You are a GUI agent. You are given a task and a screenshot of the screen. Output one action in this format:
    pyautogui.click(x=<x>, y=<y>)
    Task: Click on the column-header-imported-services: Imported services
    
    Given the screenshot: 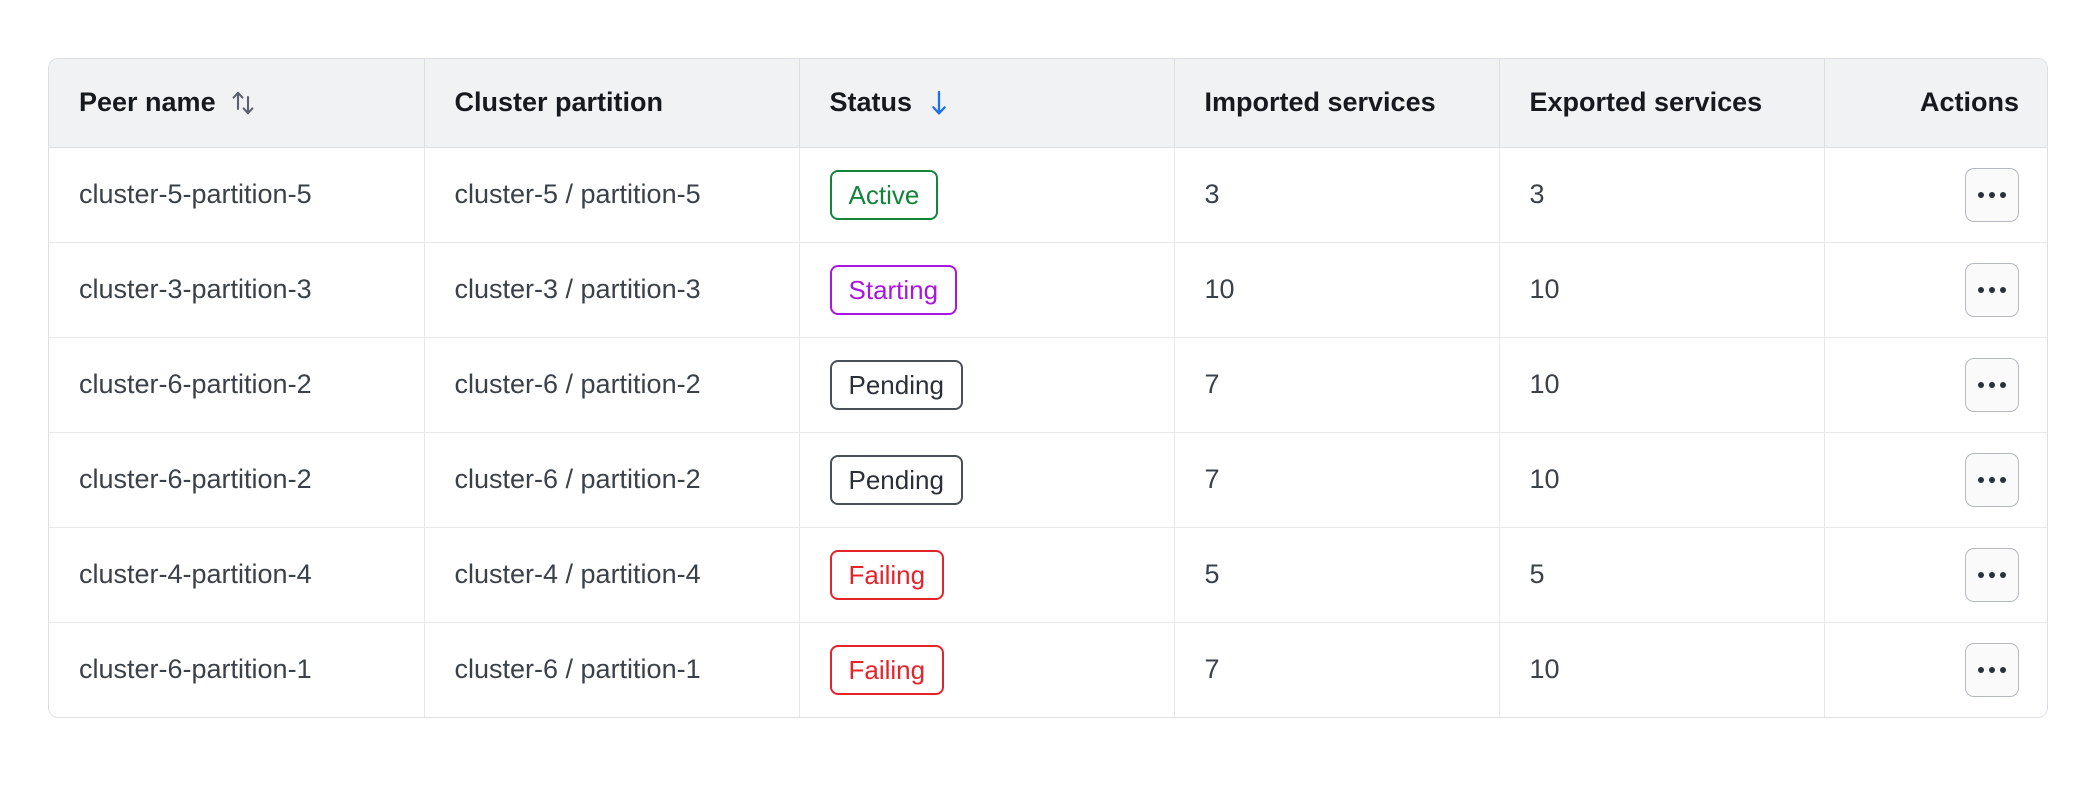 What is the action you would take?
    pyautogui.click(x=1337, y=103)
    